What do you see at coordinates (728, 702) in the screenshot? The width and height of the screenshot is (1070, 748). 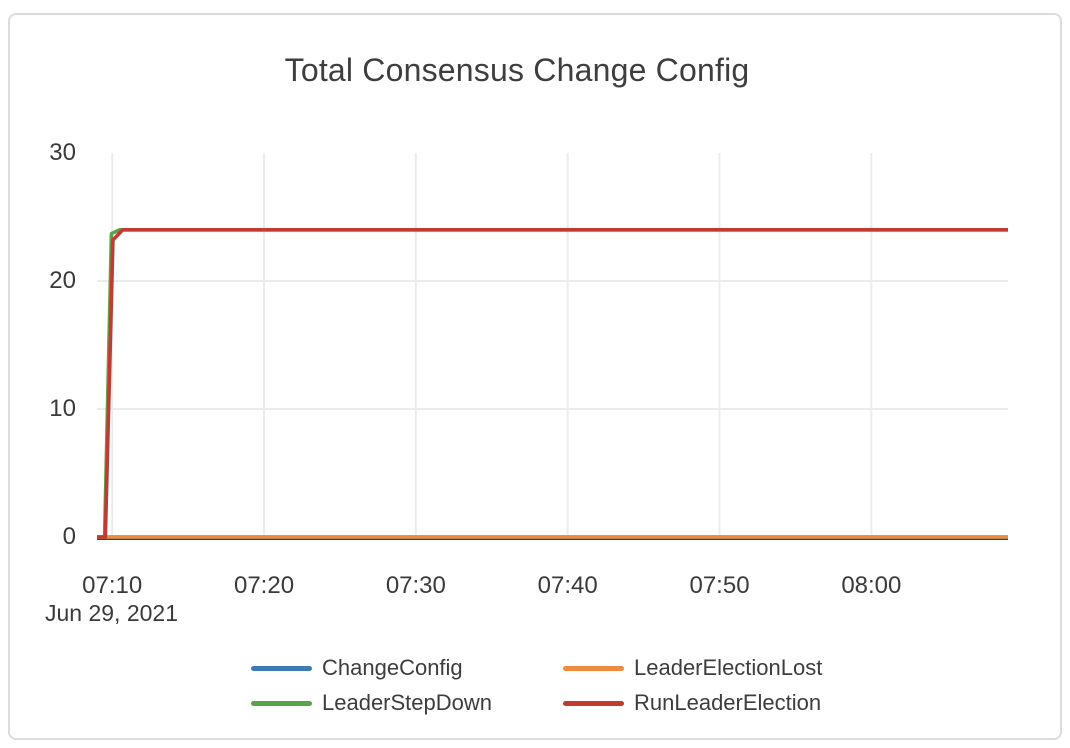 I see `legend-label: RunLeaderElection` at bounding box center [728, 702].